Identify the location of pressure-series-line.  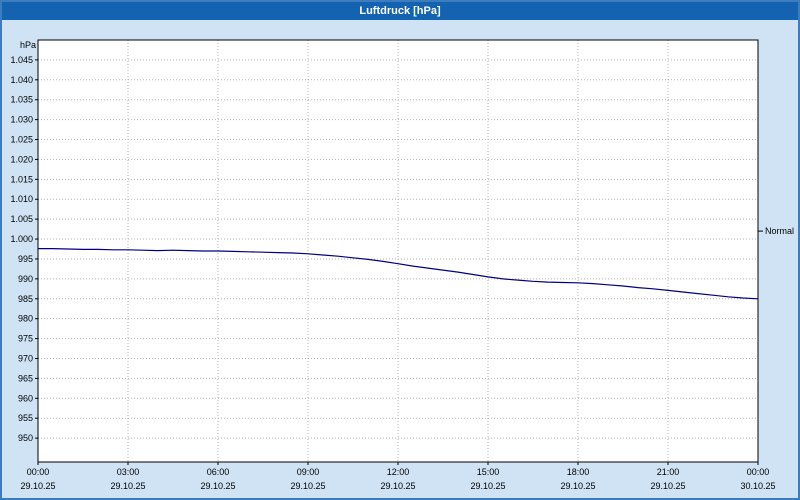
(398, 274).